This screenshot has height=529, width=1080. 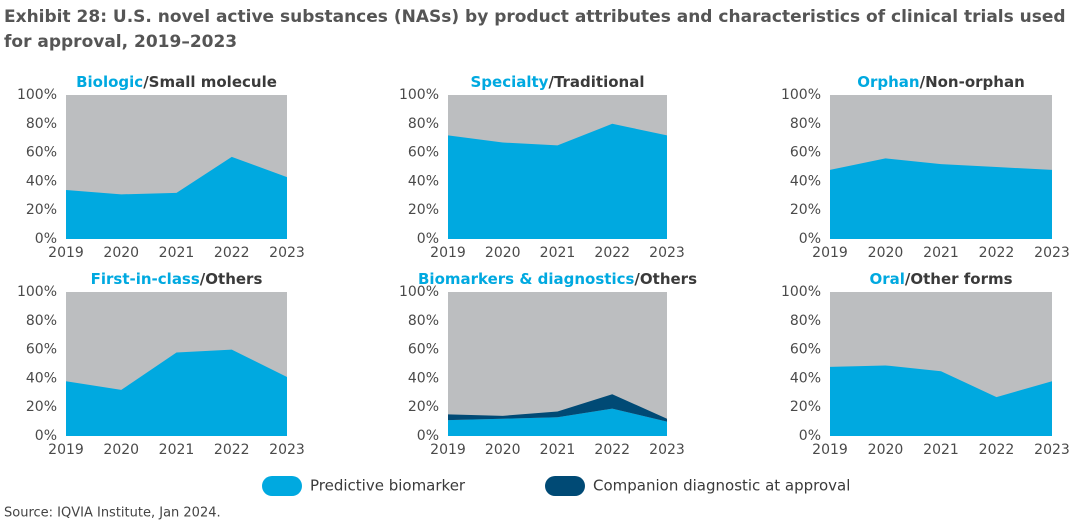 What do you see at coordinates (959, 279) in the screenshot?
I see `panel-title-rest: /Other forms` at bounding box center [959, 279].